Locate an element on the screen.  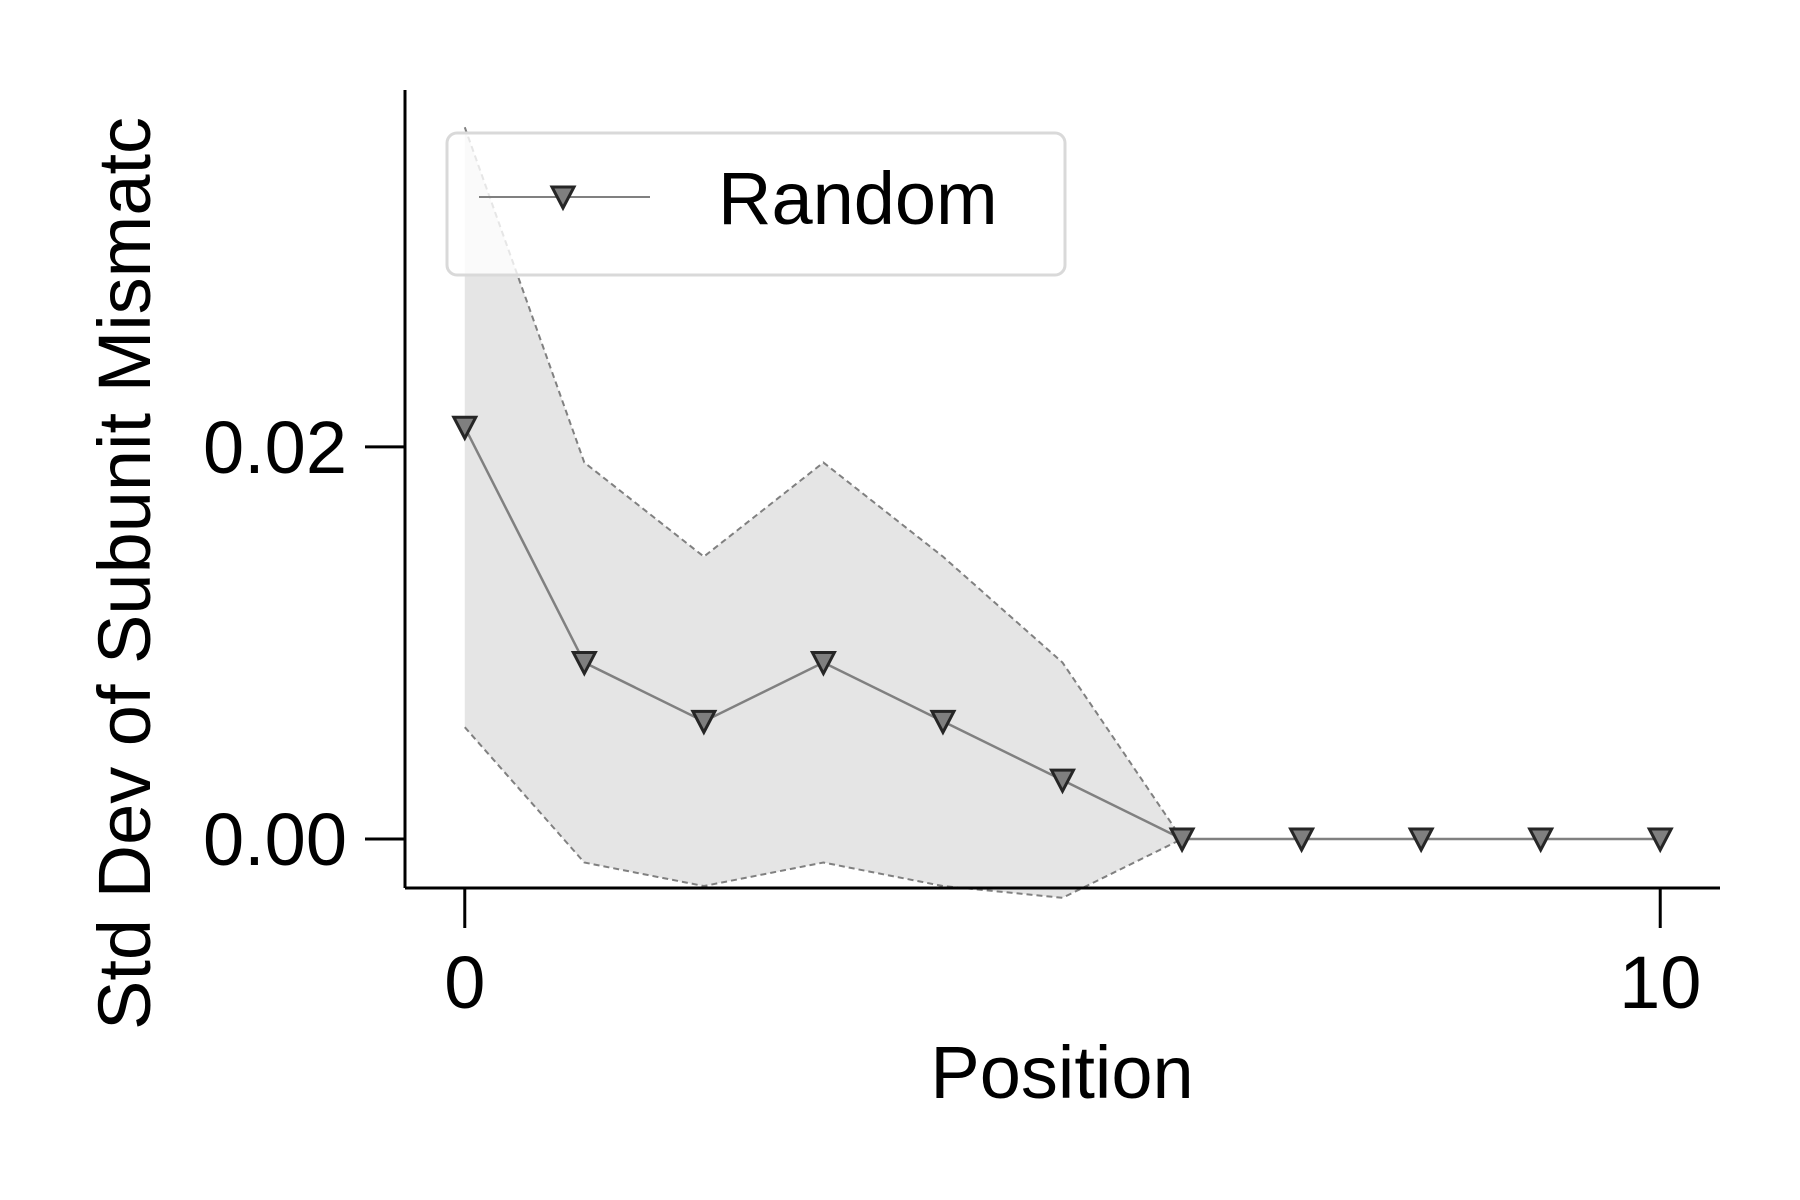
legend: Random is located at coordinates (756, 204).